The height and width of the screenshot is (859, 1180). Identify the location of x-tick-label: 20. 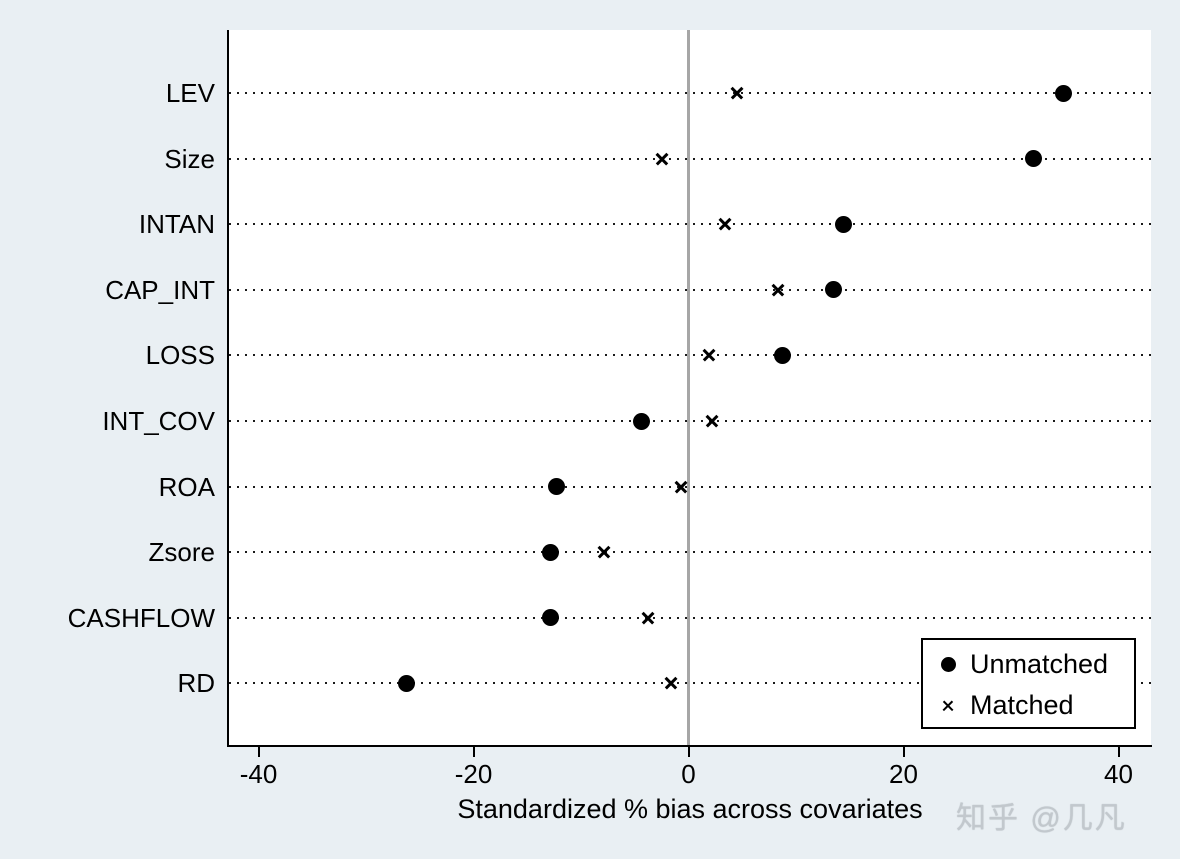
(903, 774).